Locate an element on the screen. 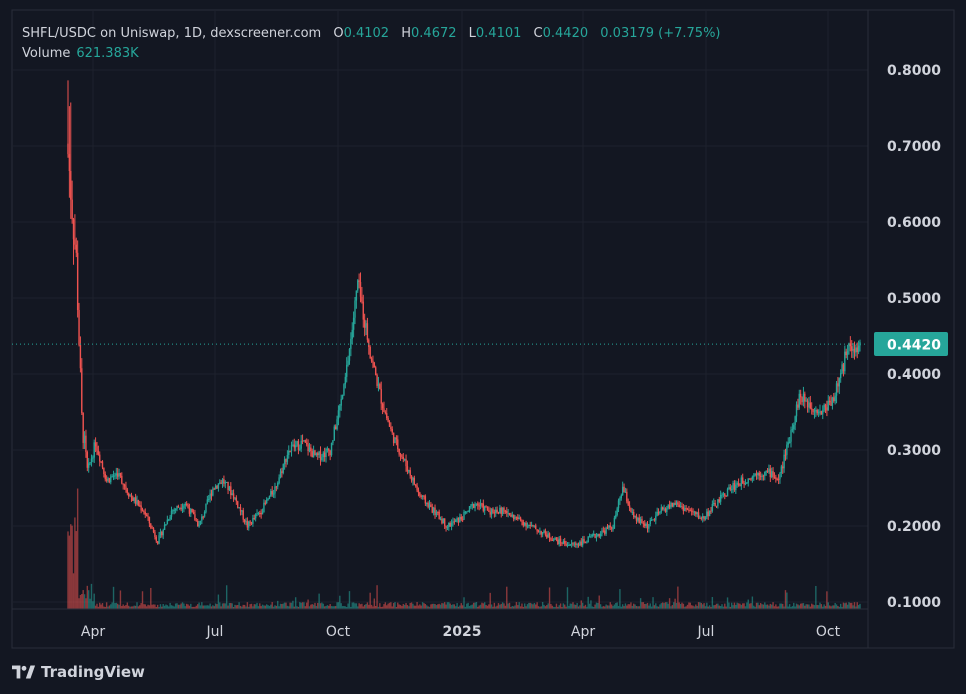 The height and width of the screenshot is (694, 966). volume-bars is located at coordinates (464, 548).